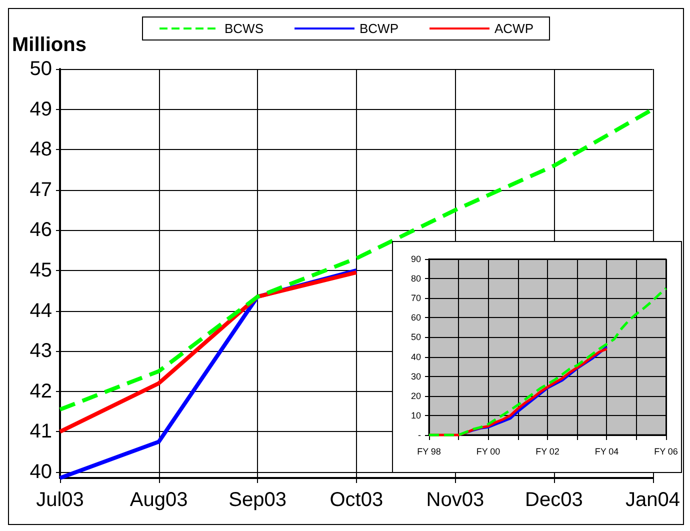 The image size is (690, 531). Describe the element at coordinates (41, 109) in the screenshot. I see `y-tick-label: 49` at that location.